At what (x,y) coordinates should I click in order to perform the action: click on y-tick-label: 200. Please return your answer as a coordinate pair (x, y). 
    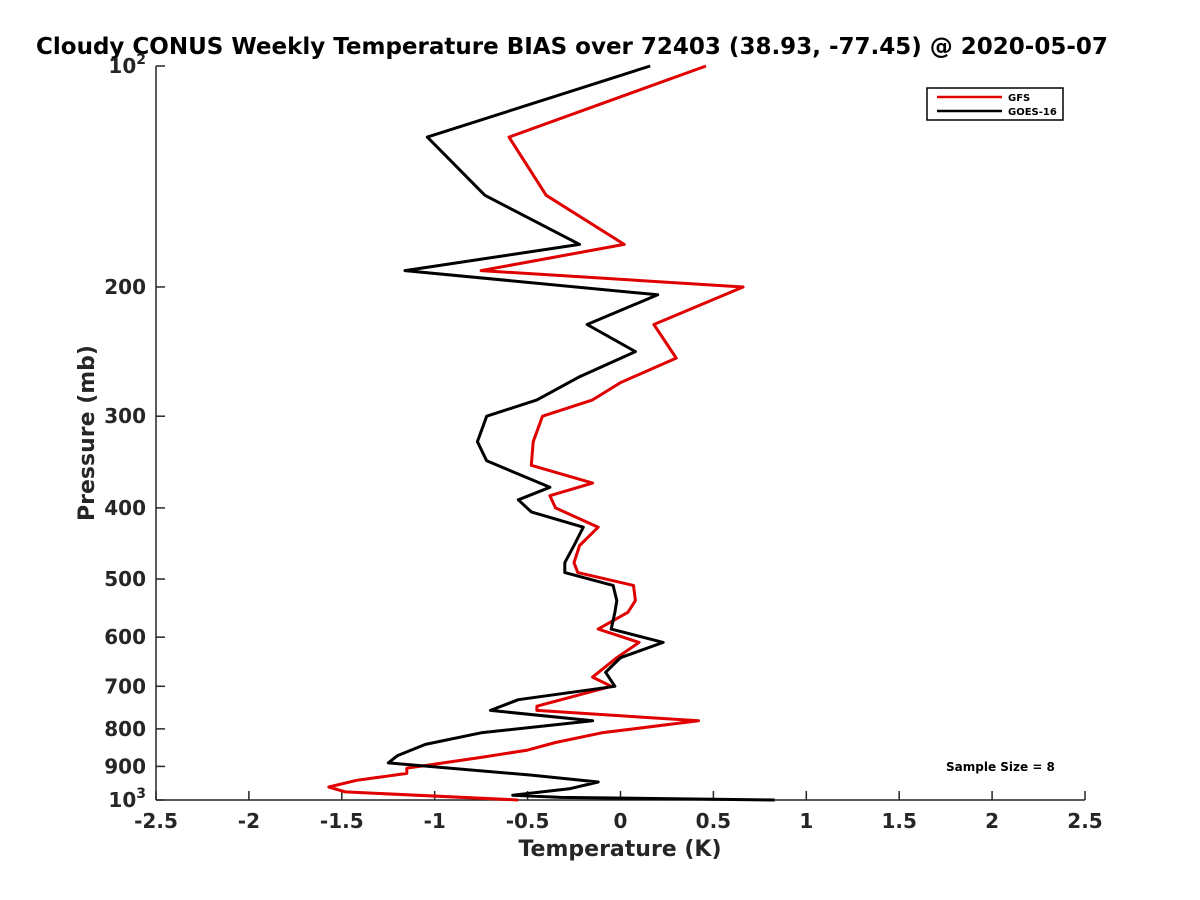
    Looking at the image, I should click on (125, 287).